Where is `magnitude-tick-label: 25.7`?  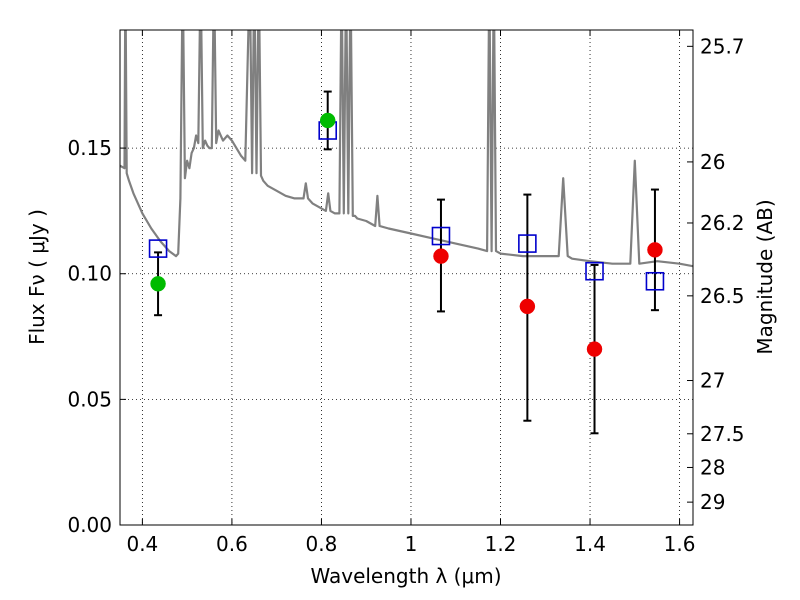 magnitude-tick-label: 25.7 is located at coordinates (722, 46).